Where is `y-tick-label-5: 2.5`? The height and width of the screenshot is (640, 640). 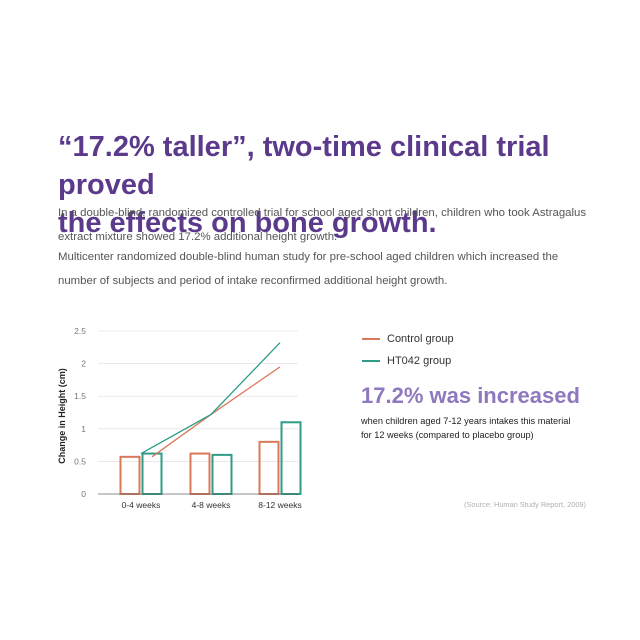
y-tick-label-5: 2.5 is located at coordinates (80, 331).